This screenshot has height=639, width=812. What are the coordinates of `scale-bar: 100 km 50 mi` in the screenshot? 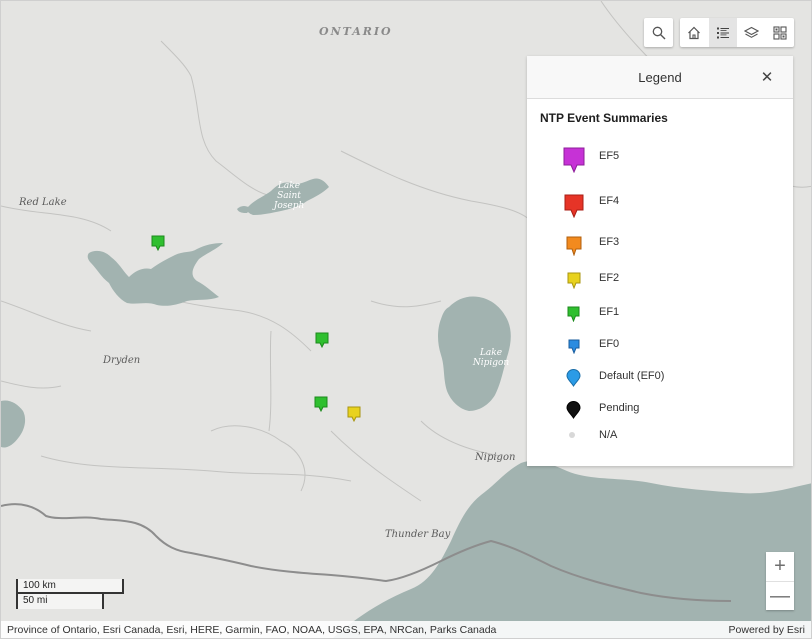 It's located at (71, 594).